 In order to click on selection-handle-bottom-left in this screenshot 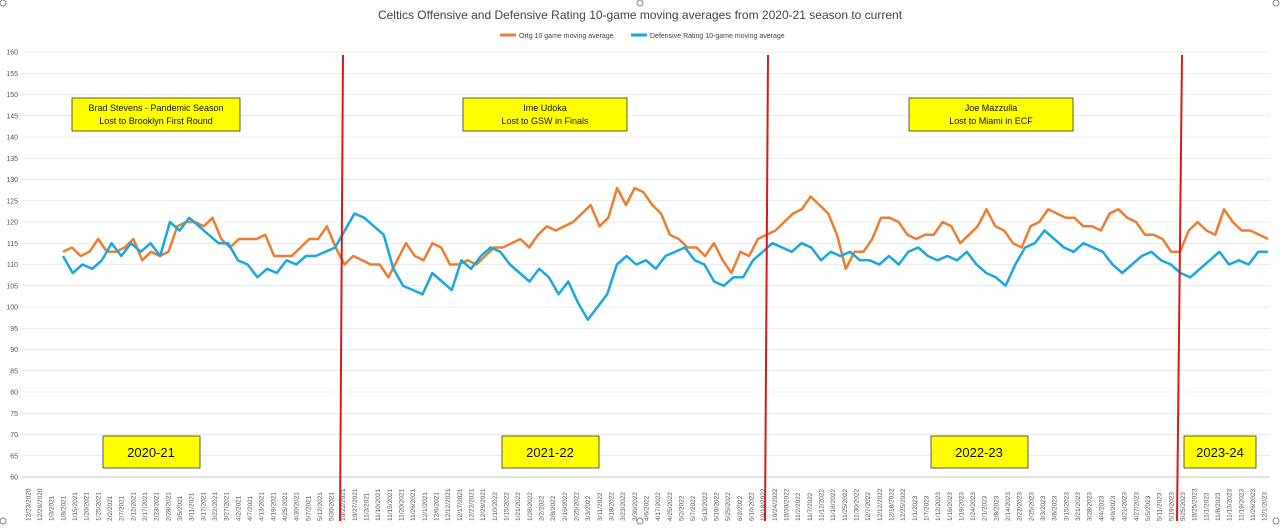, I will do `click(3, 521)`.